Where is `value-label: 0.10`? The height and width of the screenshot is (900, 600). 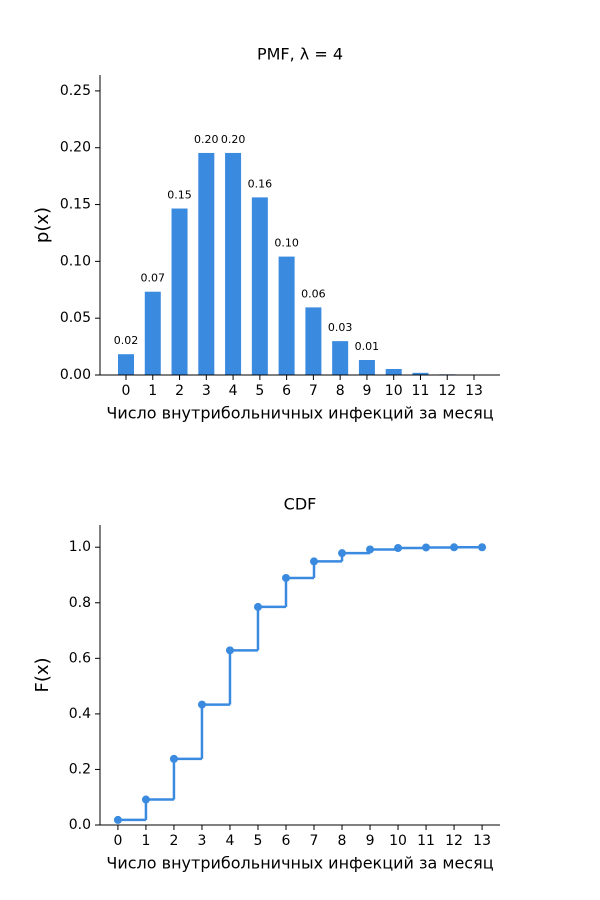 value-label: 0.10 is located at coordinates (286, 243).